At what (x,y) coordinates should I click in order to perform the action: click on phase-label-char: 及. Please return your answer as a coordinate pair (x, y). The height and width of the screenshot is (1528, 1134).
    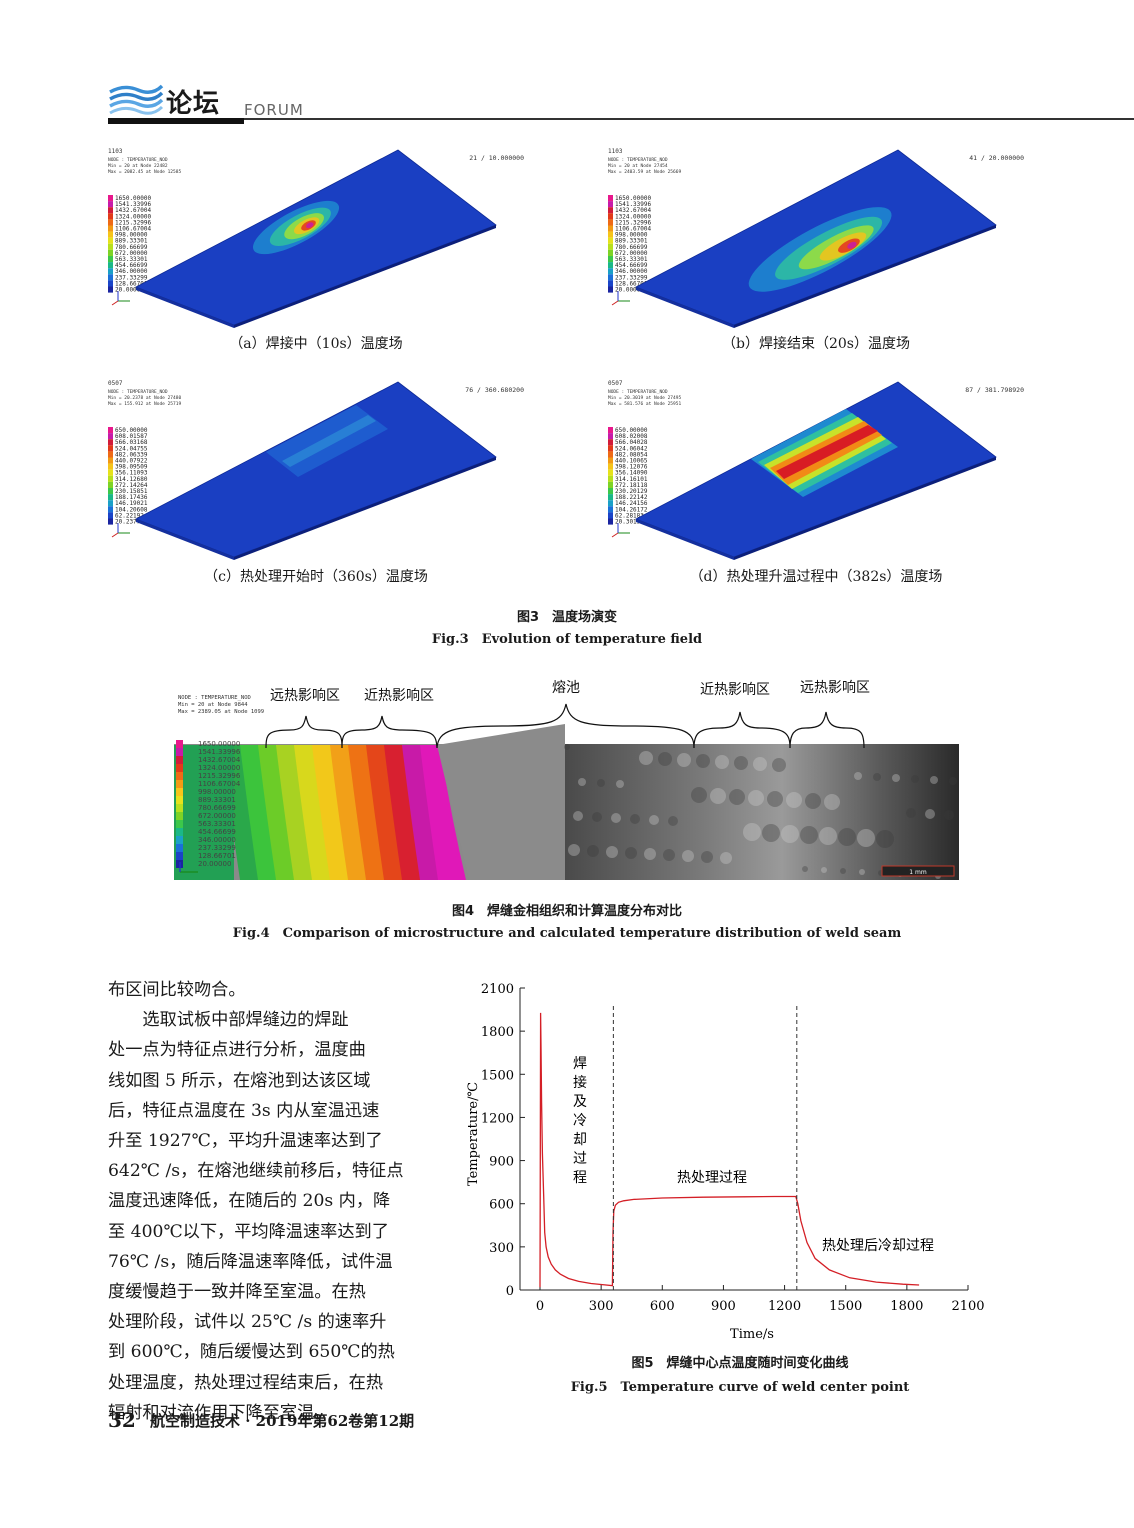
    Looking at the image, I should click on (580, 1102).